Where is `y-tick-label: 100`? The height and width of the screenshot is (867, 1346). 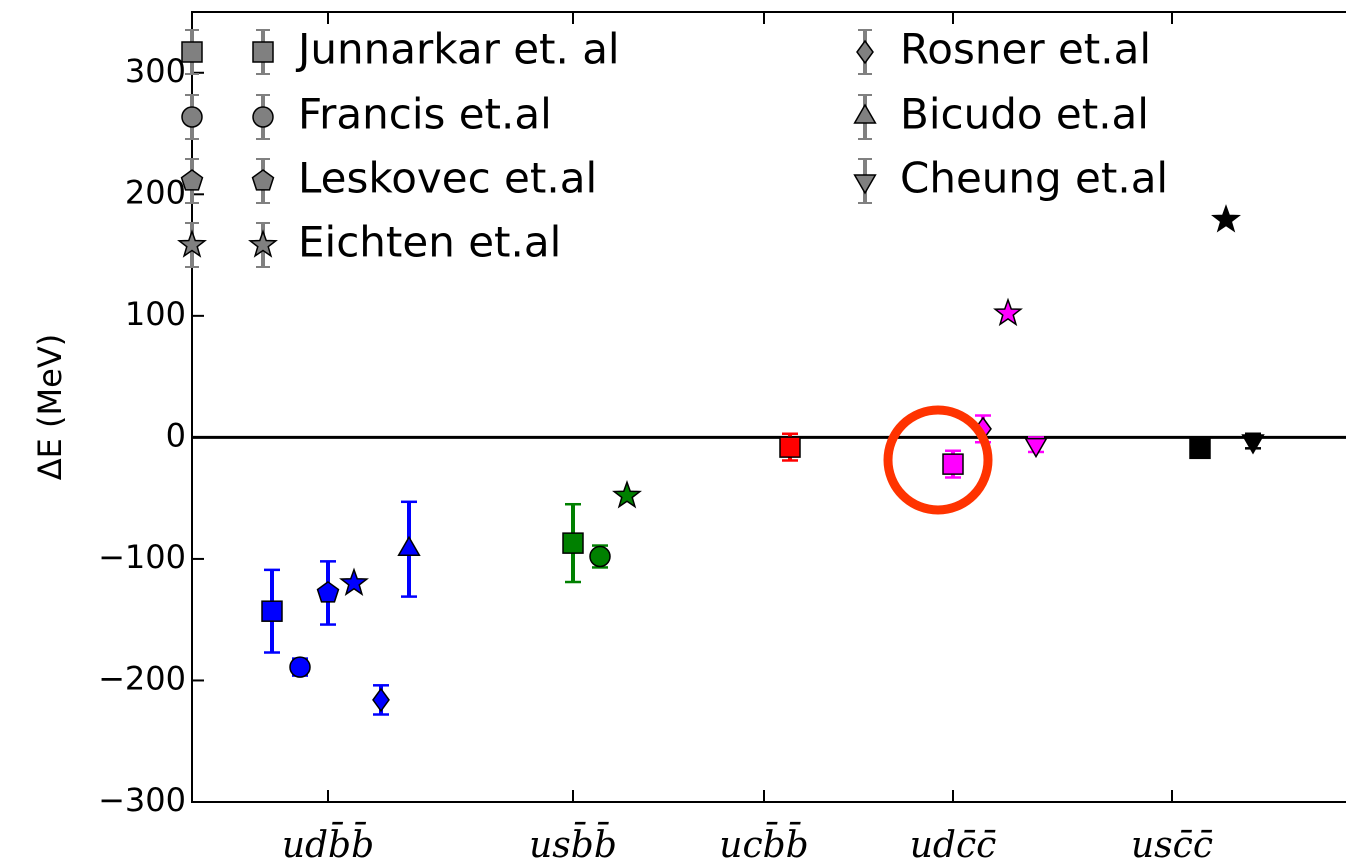
y-tick-label: 100 is located at coordinates (155, 314).